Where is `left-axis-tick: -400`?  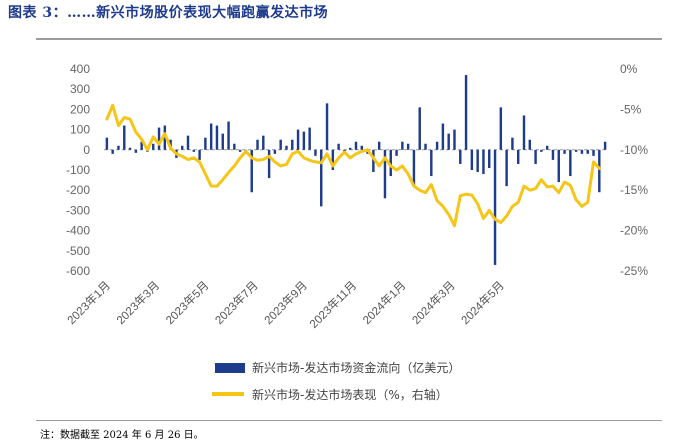
left-axis-tick: -400 is located at coordinates (78, 231).